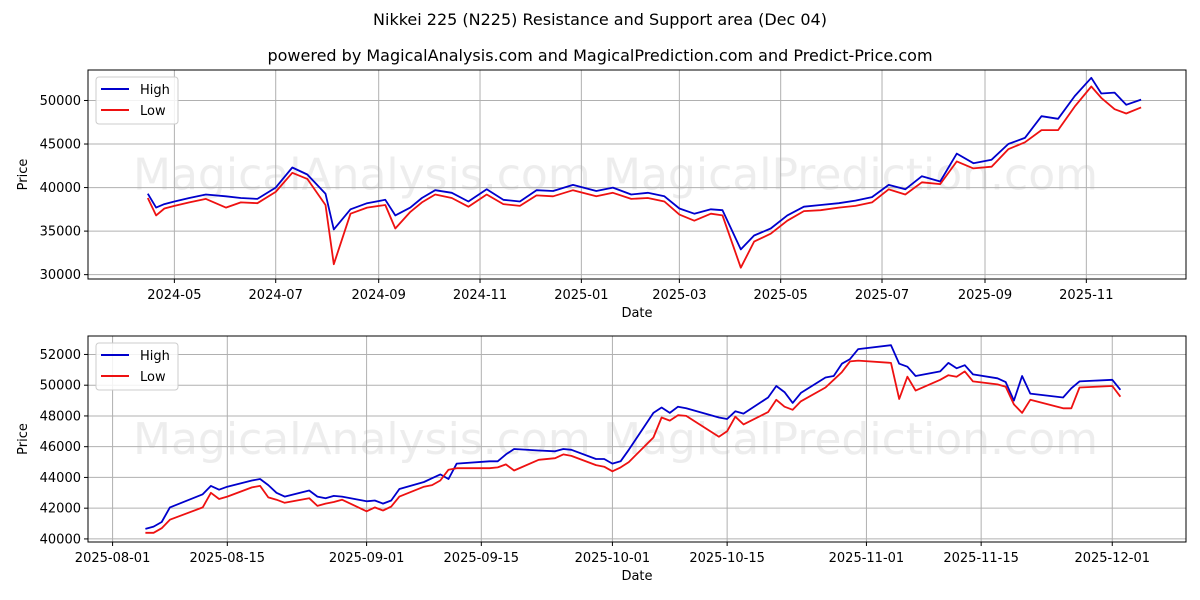 The width and height of the screenshot is (1200, 600). Describe the element at coordinates (867, 558) in the screenshot. I see `x-tick-label: 2025-11-01` at that location.